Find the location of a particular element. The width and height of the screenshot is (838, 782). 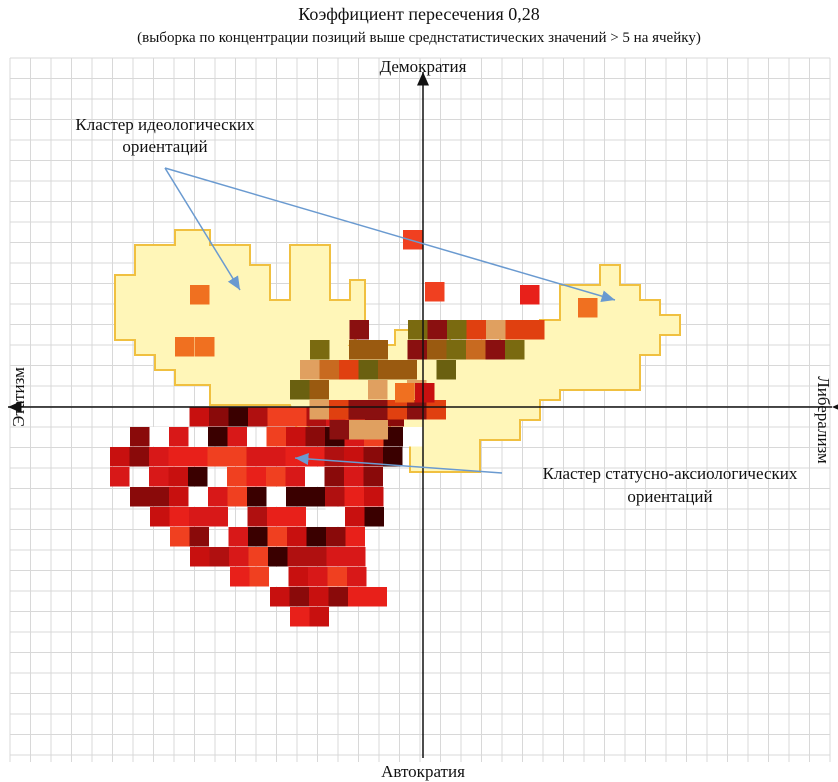

cluster-label: ориентаций is located at coordinates (669, 496).